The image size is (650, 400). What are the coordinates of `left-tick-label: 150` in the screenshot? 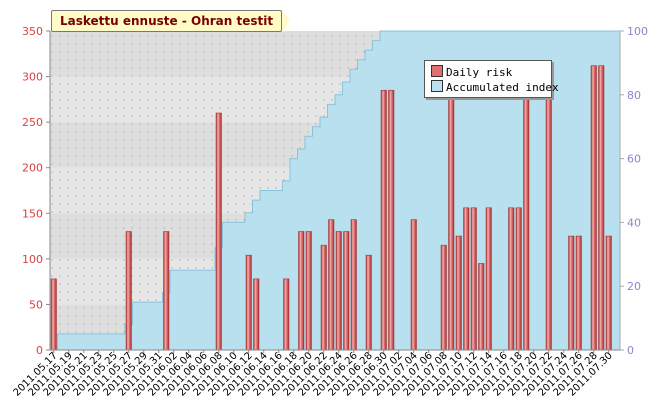 It's located at (32, 213).